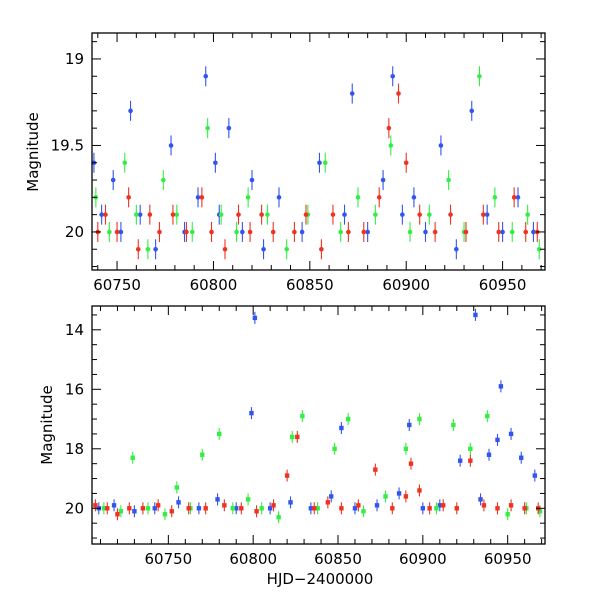 This screenshot has height=600, width=600. Describe the element at coordinates (214, 285) in the screenshot. I see `top-x-tick-label: 60800` at that location.